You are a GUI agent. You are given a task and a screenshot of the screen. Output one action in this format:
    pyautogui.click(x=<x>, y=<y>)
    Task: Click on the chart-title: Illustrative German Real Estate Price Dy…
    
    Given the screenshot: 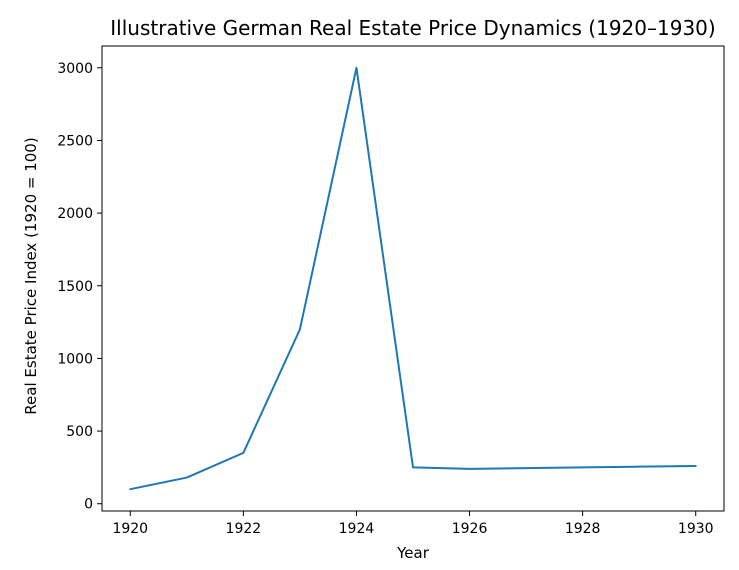 What is the action you would take?
    pyautogui.click(x=412, y=28)
    